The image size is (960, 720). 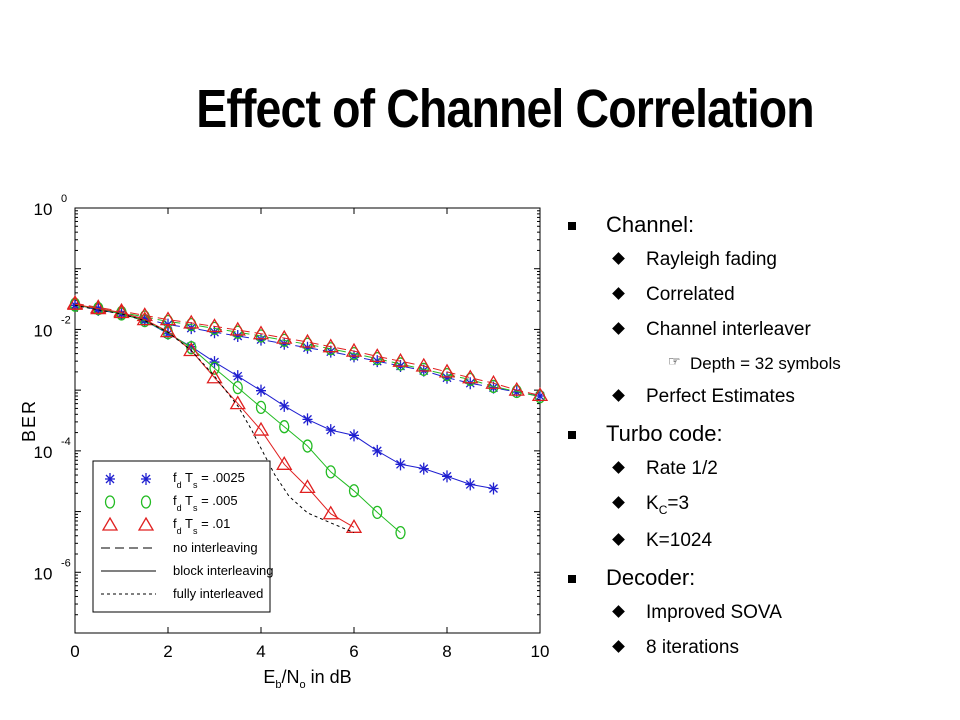 I want to click on bullet-kc: KC=3, so click(x=764, y=505).